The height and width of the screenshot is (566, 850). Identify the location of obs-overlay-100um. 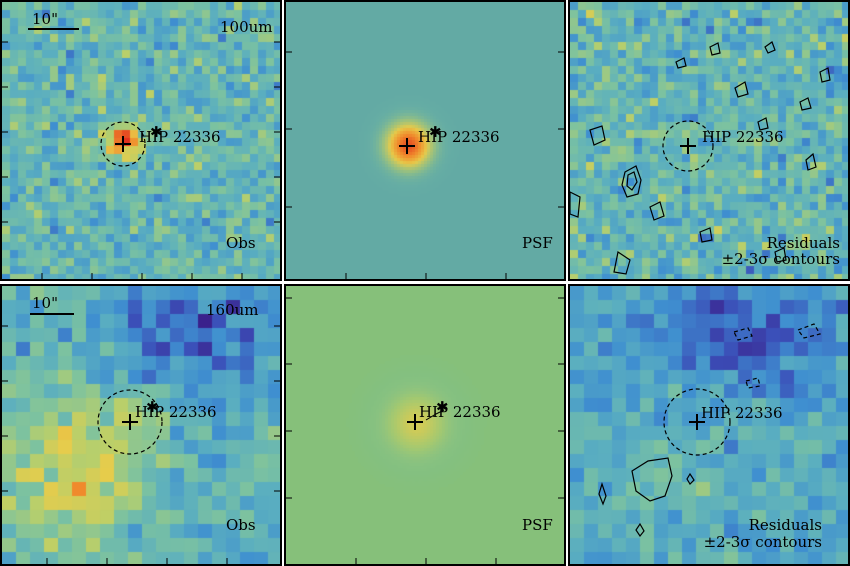
(141, 153).